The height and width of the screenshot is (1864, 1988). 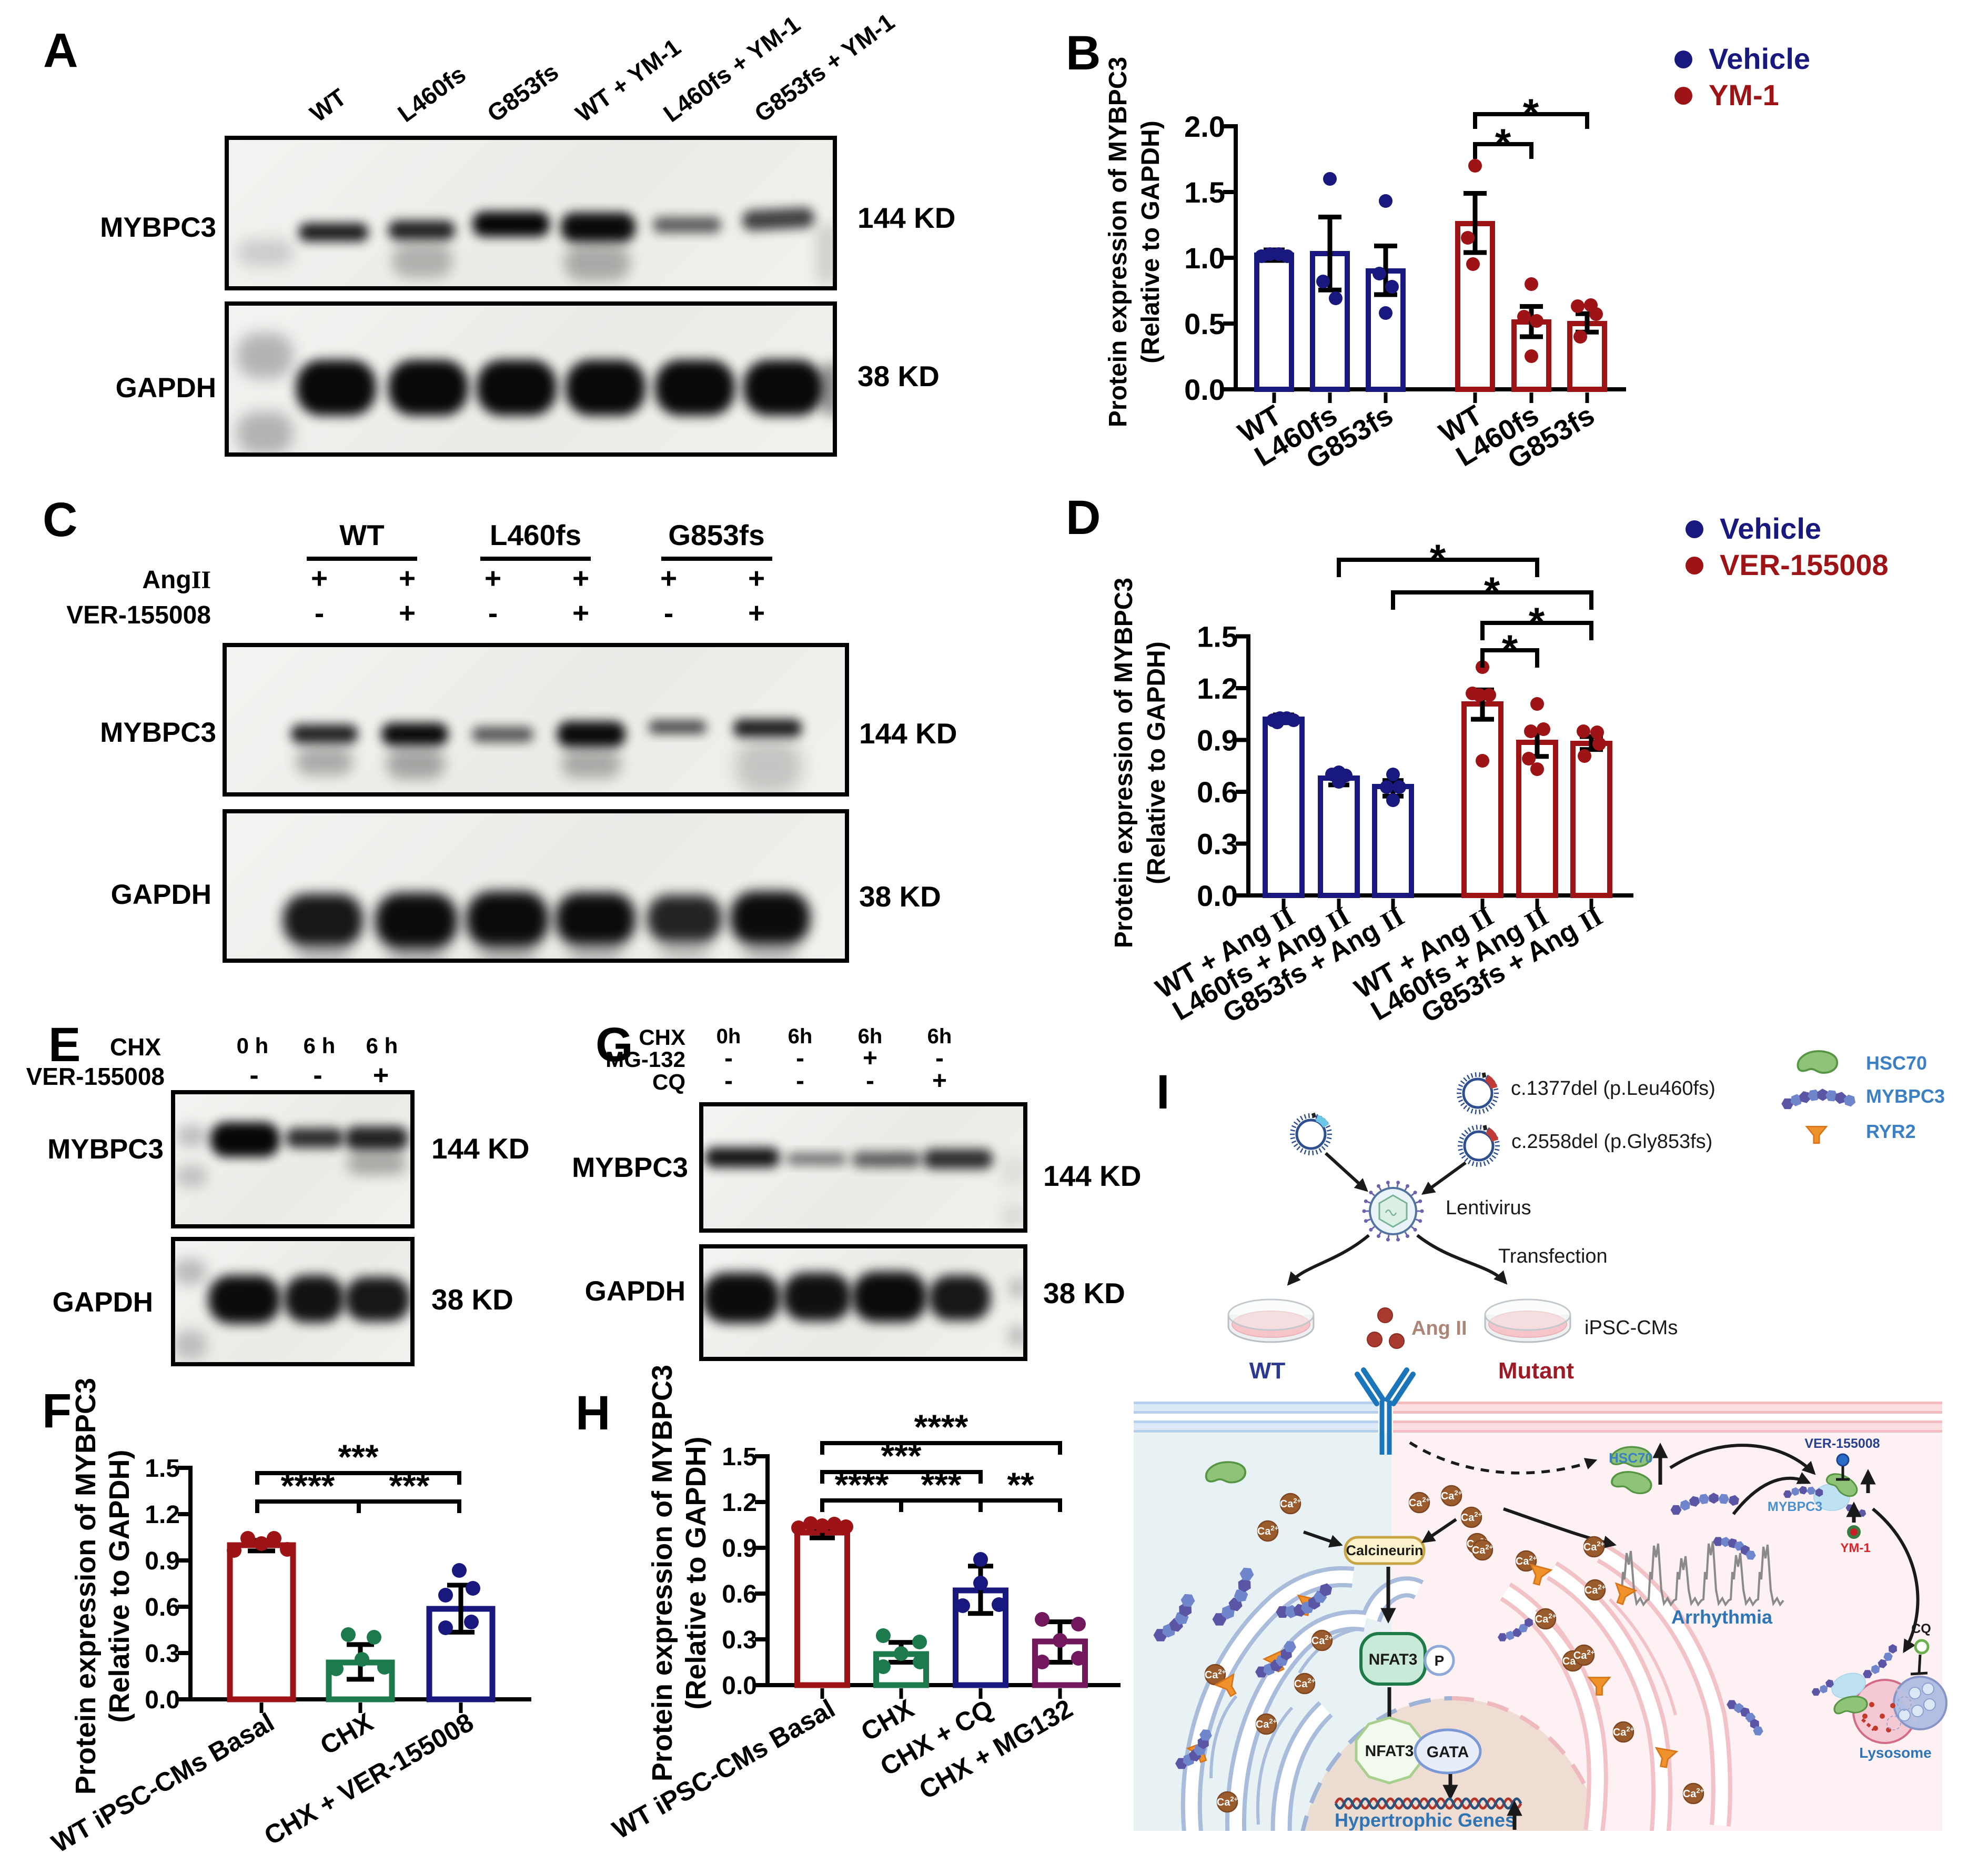 What do you see at coordinates (1205, 258) in the screenshot?
I see `svg-text: 1.0` at bounding box center [1205, 258].